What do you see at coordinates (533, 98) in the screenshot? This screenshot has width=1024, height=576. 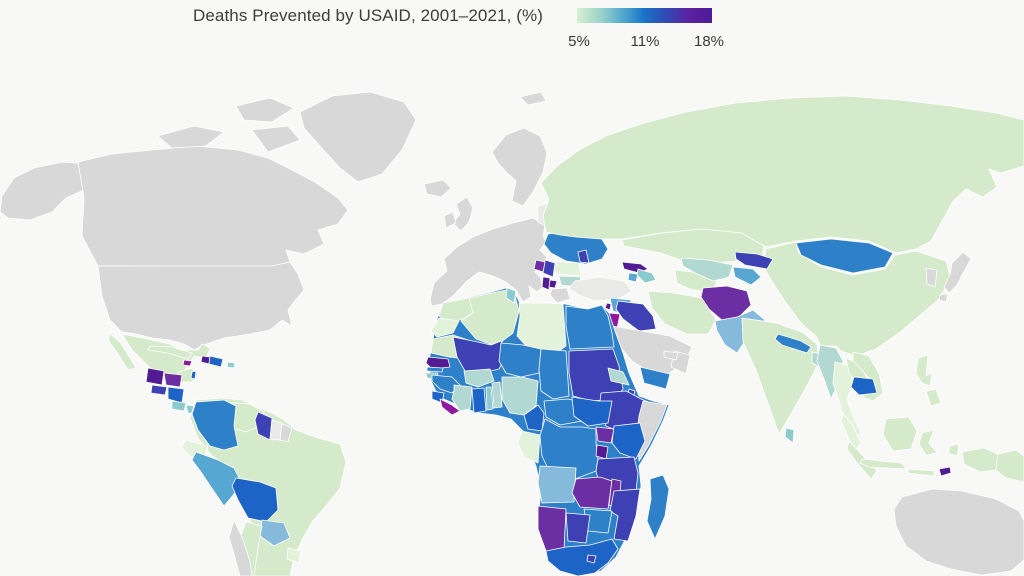 I see `country-svalbard` at bounding box center [533, 98].